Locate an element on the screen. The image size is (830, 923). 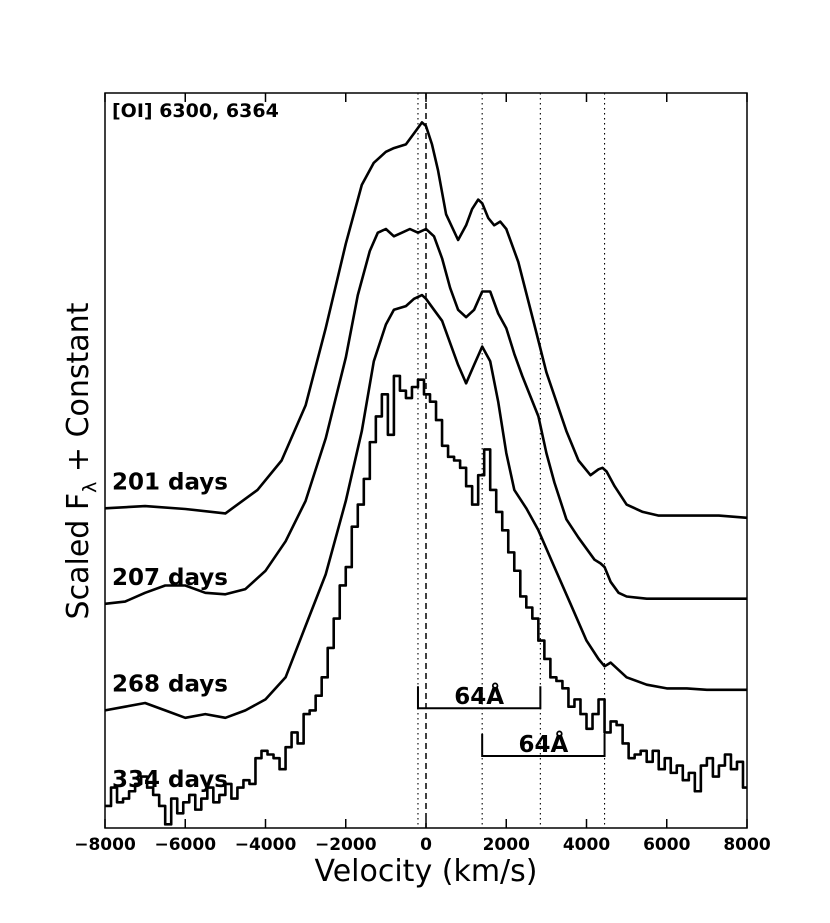
bracket-label-0: 64Å is located at coordinates (479, 696).